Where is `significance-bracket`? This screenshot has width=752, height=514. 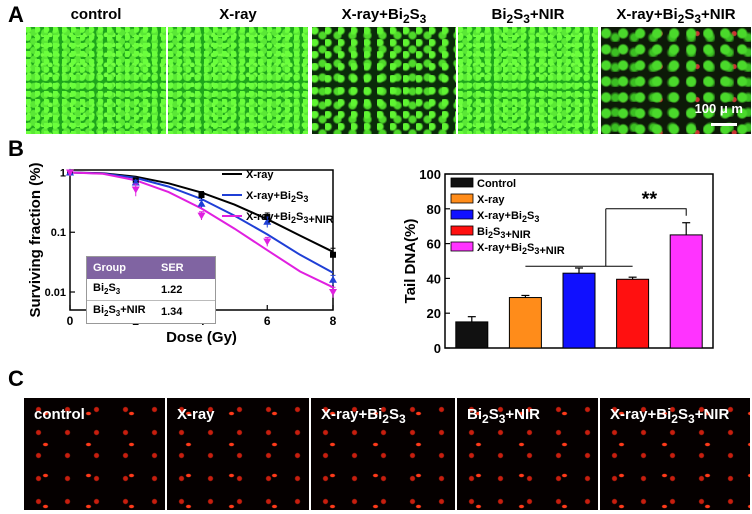 significance-bracket is located at coordinates (606, 237).